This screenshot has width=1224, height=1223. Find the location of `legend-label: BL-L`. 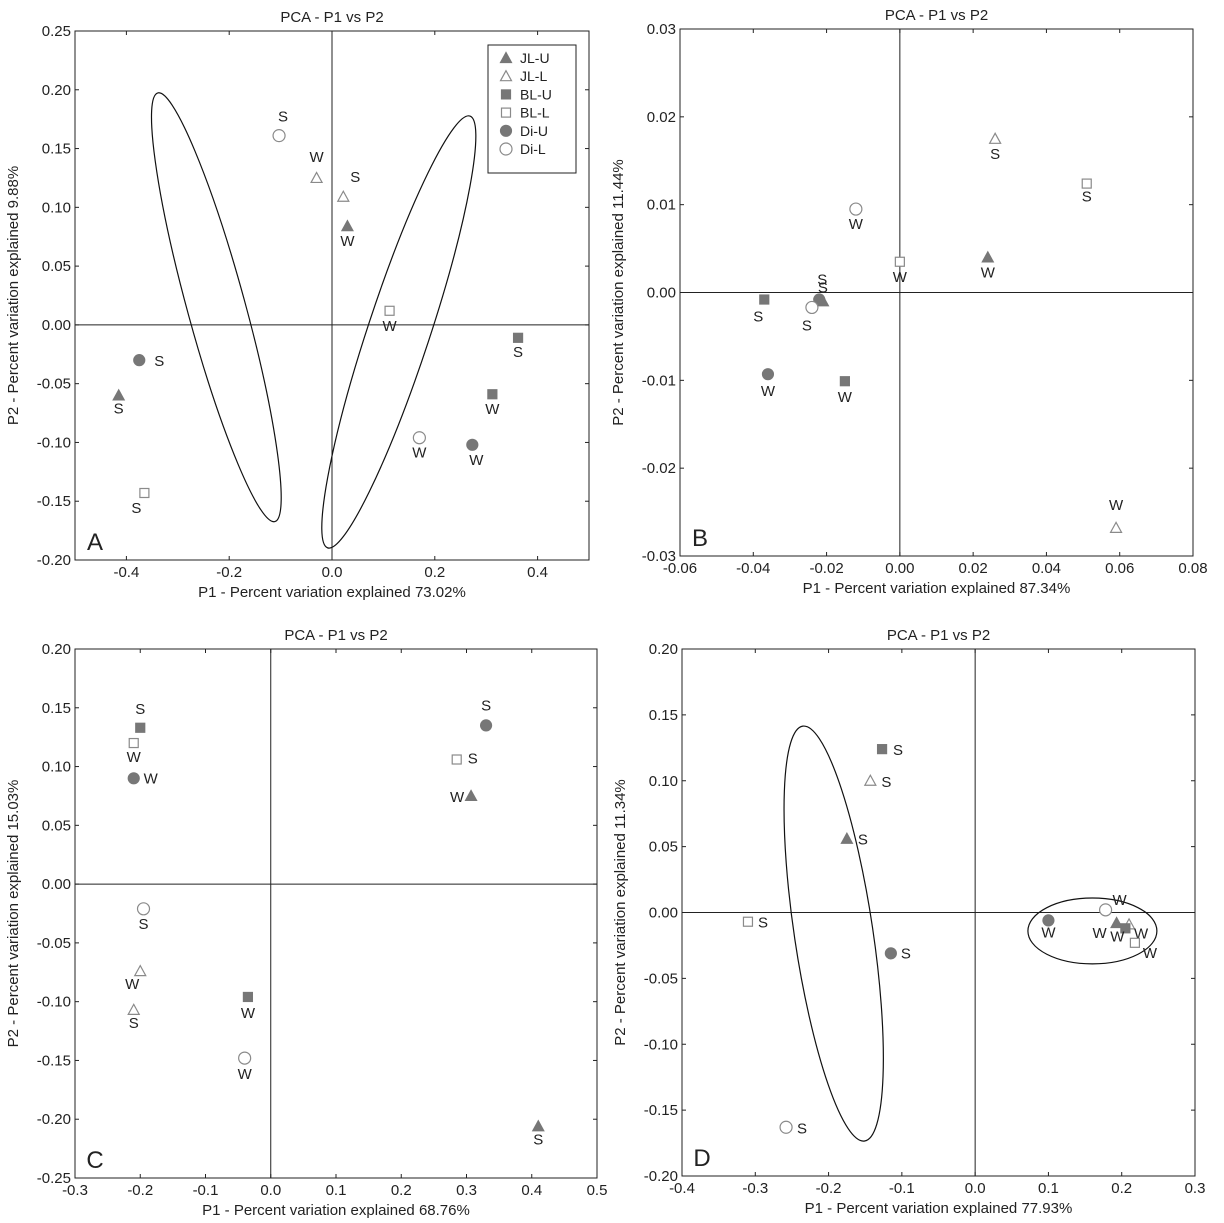

legend-label: BL-L is located at coordinates (535, 113).